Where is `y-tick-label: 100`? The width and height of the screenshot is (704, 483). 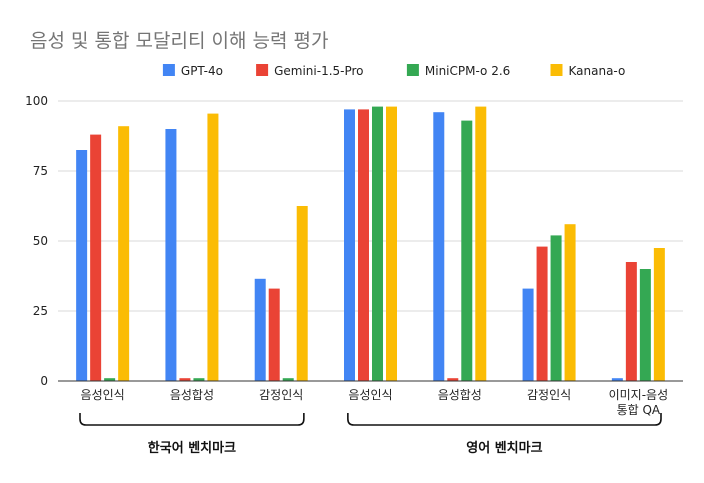 y-tick-label: 100 is located at coordinates (36, 101).